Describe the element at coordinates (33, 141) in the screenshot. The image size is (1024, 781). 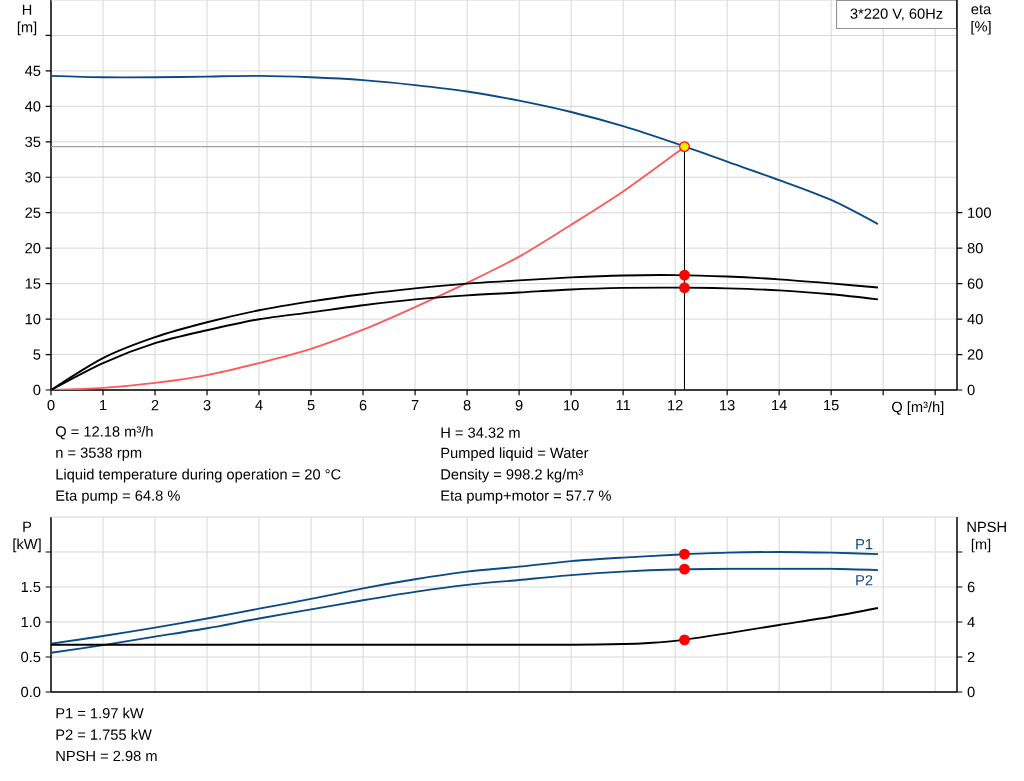
I see `y-tick-label: 35` at that location.